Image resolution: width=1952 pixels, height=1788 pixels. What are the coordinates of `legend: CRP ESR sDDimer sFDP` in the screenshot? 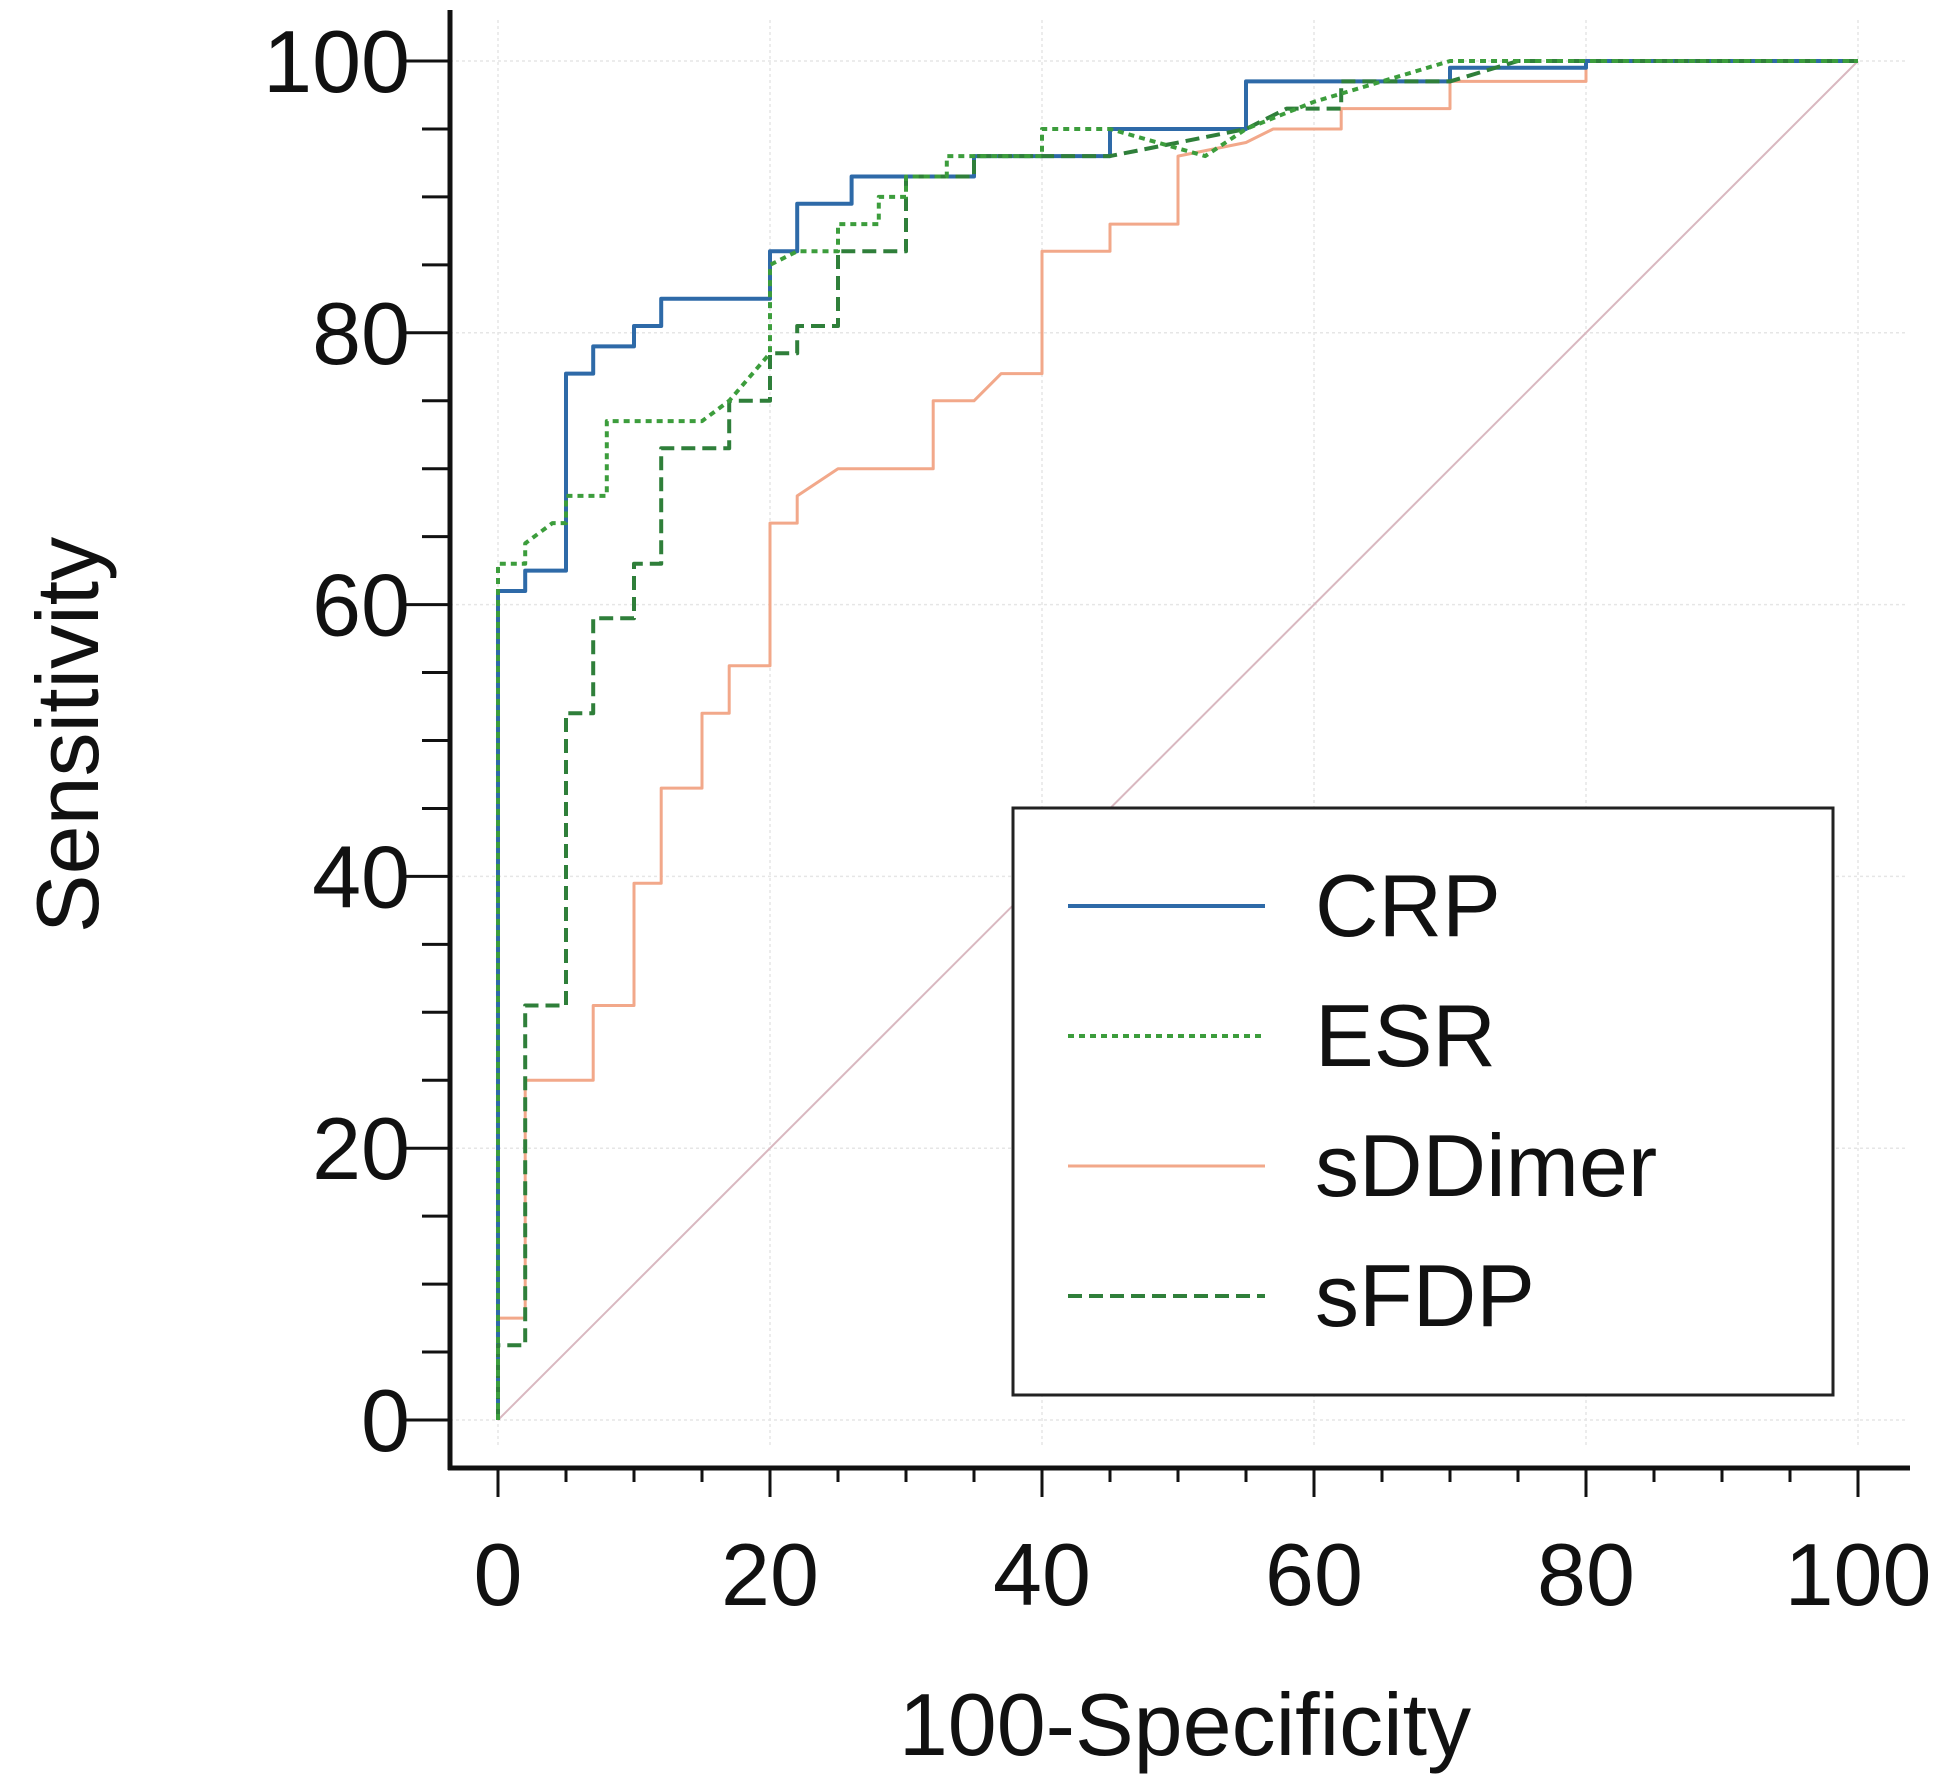 It's located at (1423, 1101).